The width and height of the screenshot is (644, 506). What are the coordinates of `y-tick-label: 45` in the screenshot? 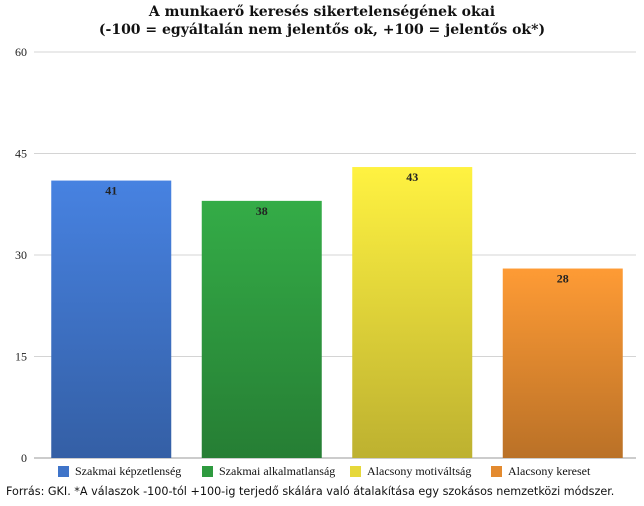 It's located at (21, 154).